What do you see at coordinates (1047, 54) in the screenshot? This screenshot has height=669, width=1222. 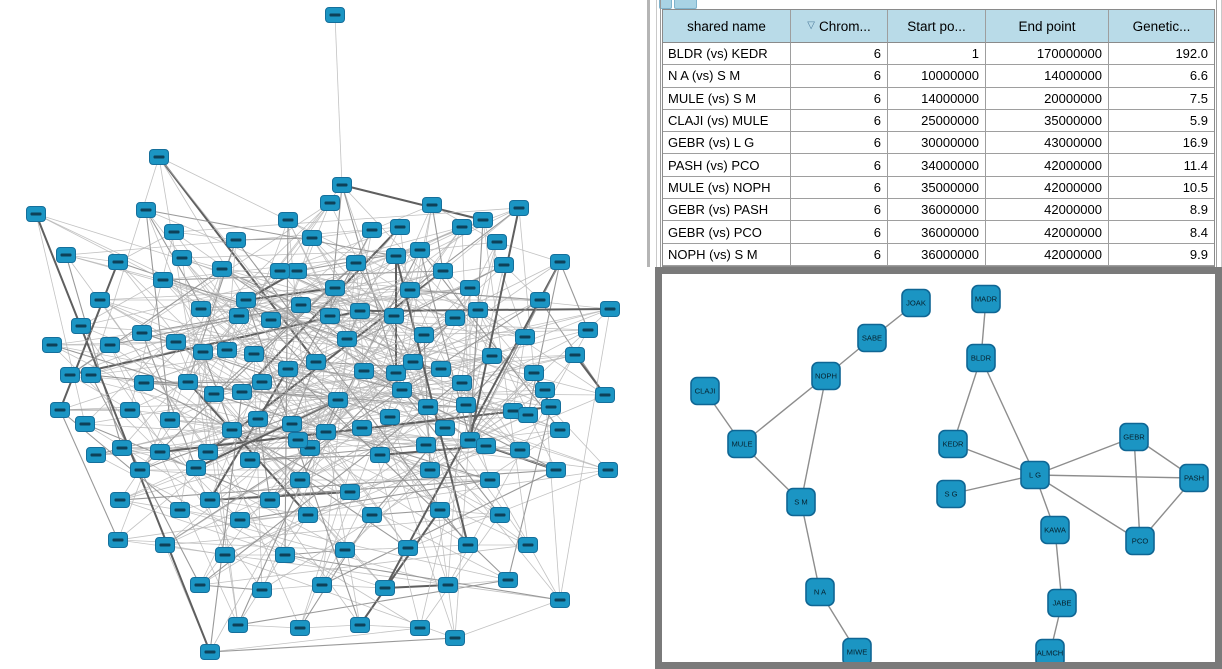 I see `cell-end-point: 170000000` at bounding box center [1047, 54].